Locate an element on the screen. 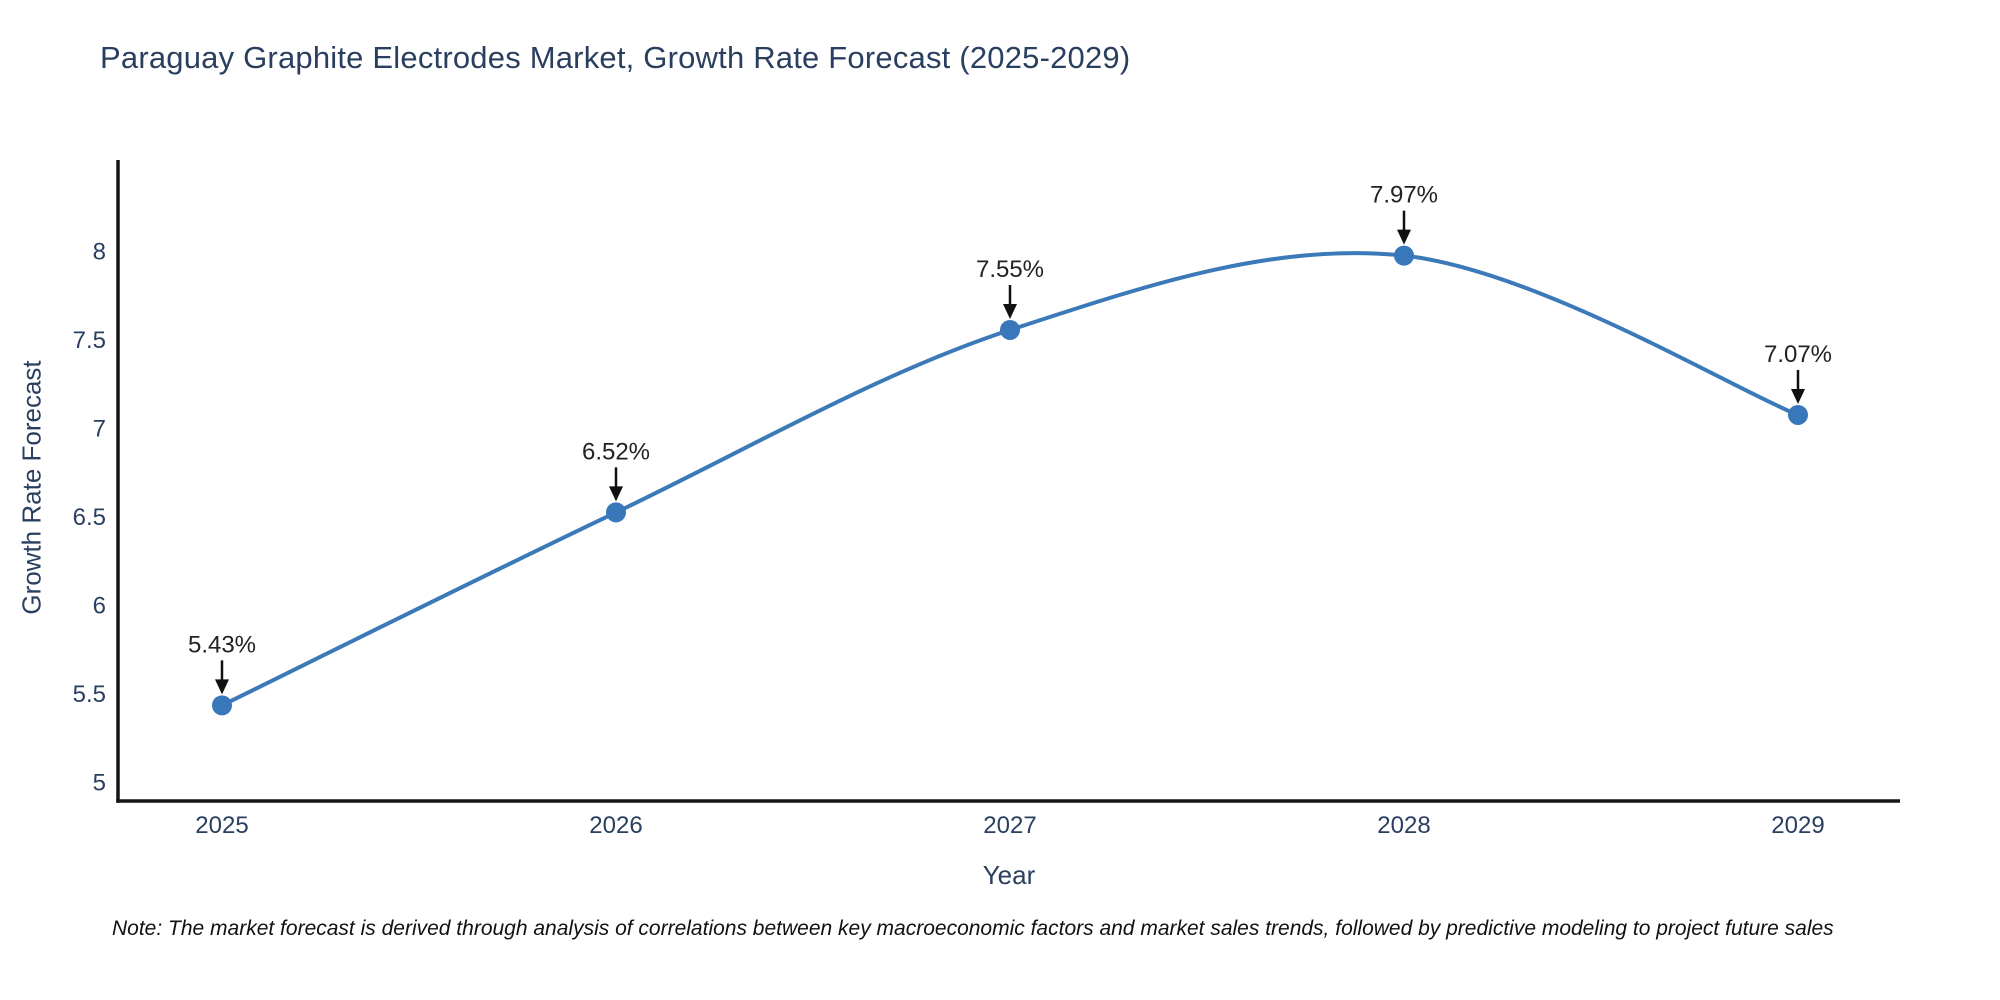  y-tick-label: 7 is located at coordinates (99, 428).